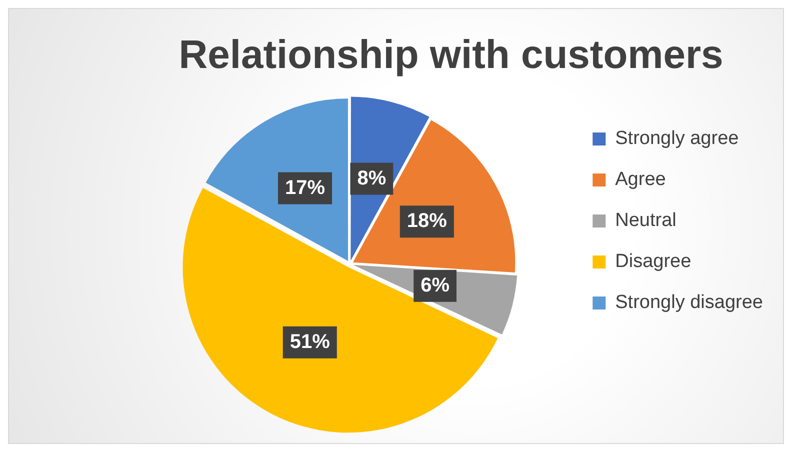 The height and width of the screenshot is (450, 790). What do you see at coordinates (645, 221) in the screenshot?
I see `legend-label: Neutral` at bounding box center [645, 221].